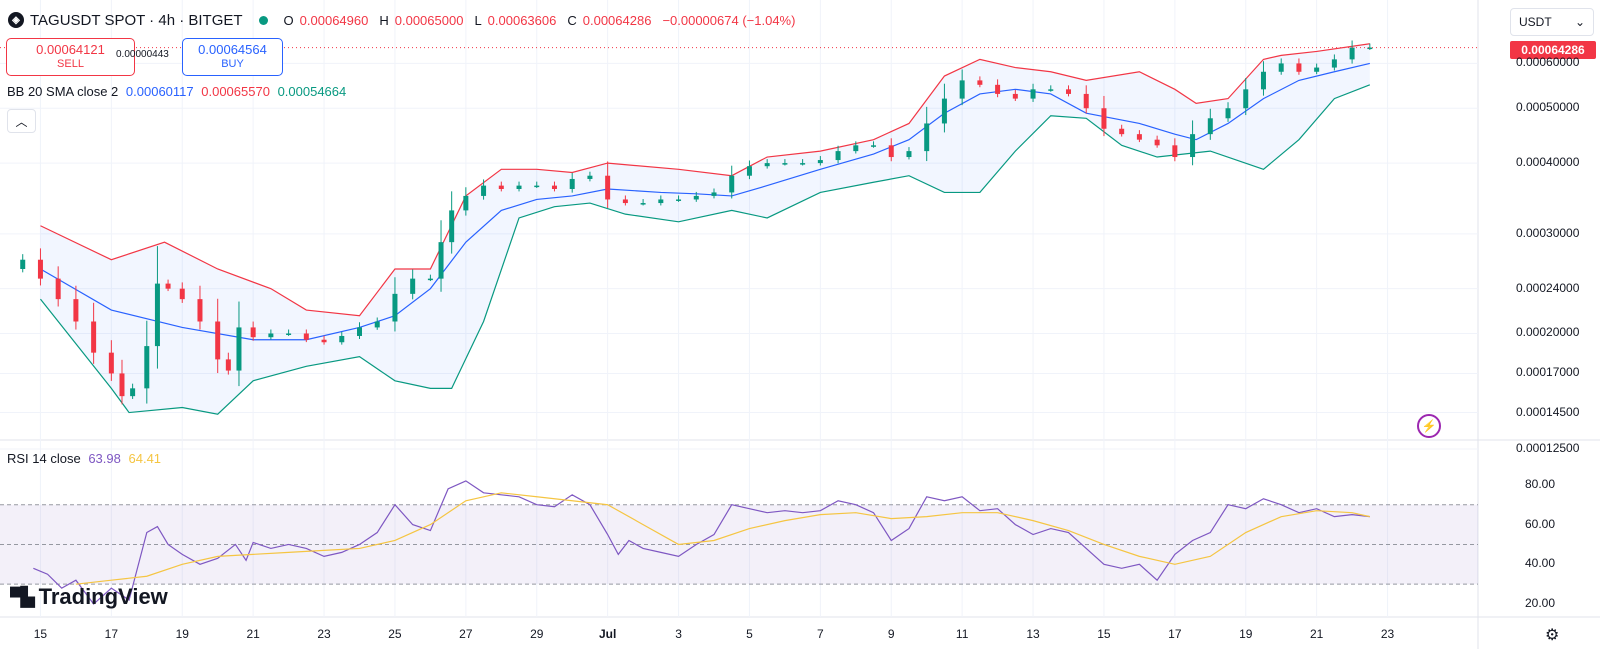 The width and height of the screenshot is (1600, 649). I want to click on sell-button: 0.00064121 SELL, so click(70, 57).